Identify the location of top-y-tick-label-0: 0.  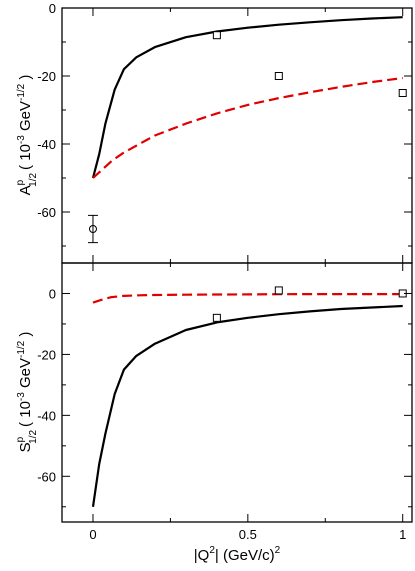
(52, 8).